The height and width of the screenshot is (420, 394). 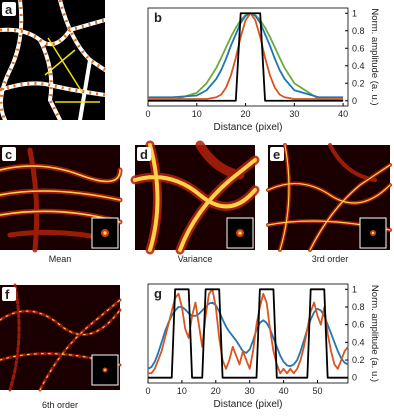 I want to click on panel-d-image, so click(x=195, y=197).